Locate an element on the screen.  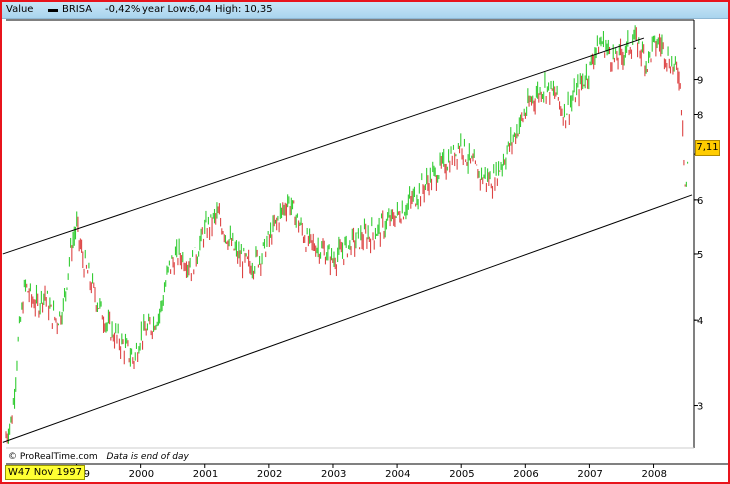
x-tick-label: 2008 is located at coordinates (654, 474).